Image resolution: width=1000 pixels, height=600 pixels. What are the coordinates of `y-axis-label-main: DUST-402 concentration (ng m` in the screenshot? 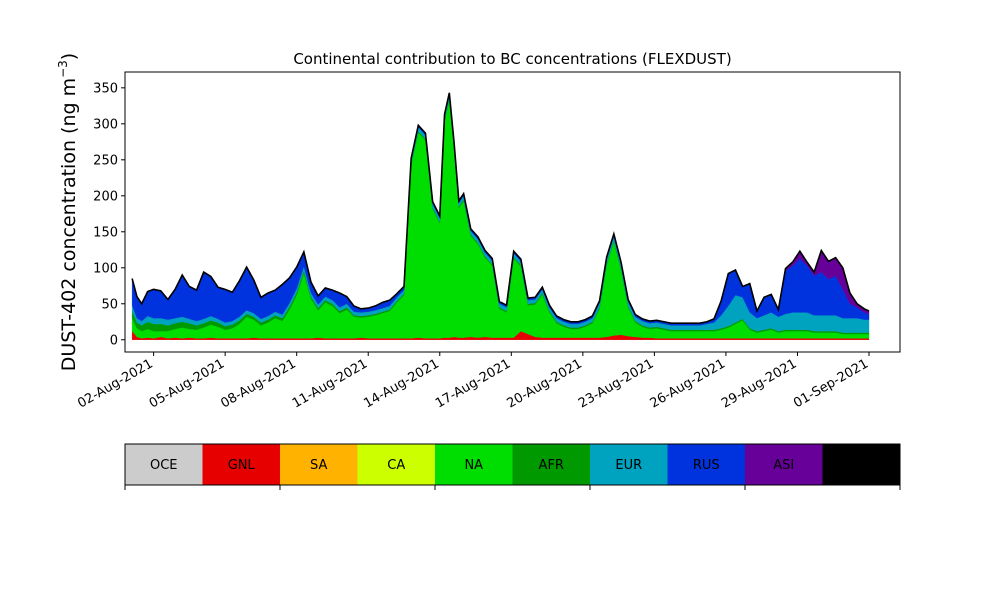 It's located at (69, 224).